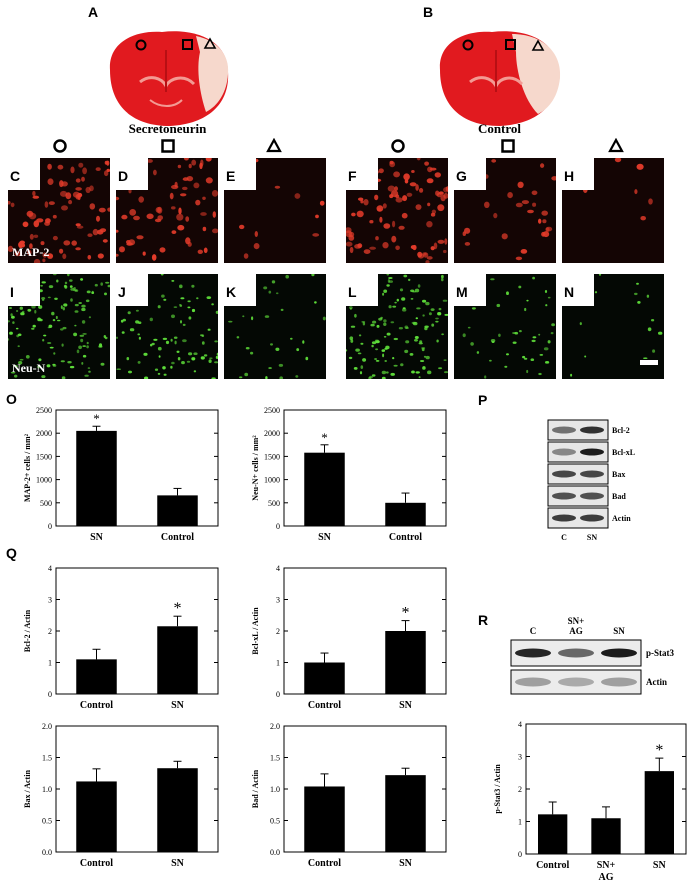 The width and height of the screenshot is (700, 886). Describe the element at coordinates (616, 145) in the screenshot. I see `triangle-column-icon` at that location.